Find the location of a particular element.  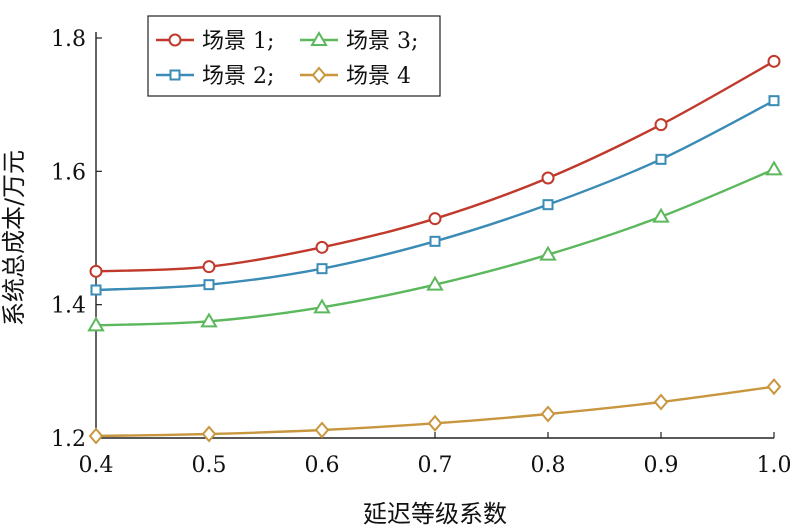

y-tick-label: 1.2 is located at coordinates (68, 439).